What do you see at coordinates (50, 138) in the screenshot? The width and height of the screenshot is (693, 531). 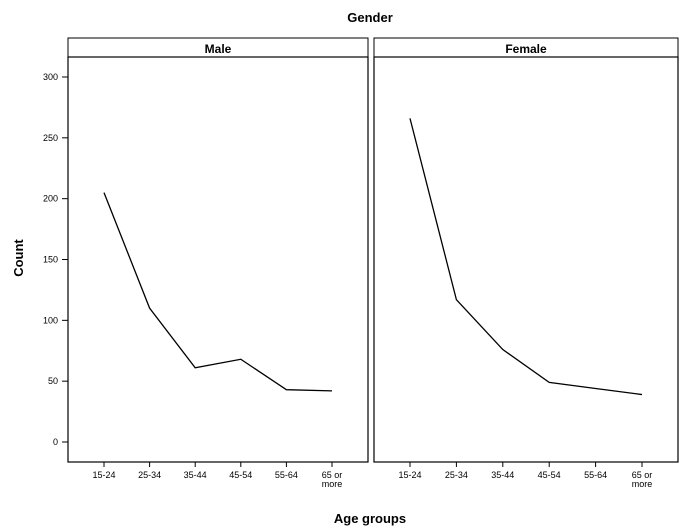 I see `y-tick-label: 250` at bounding box center [50, 138].